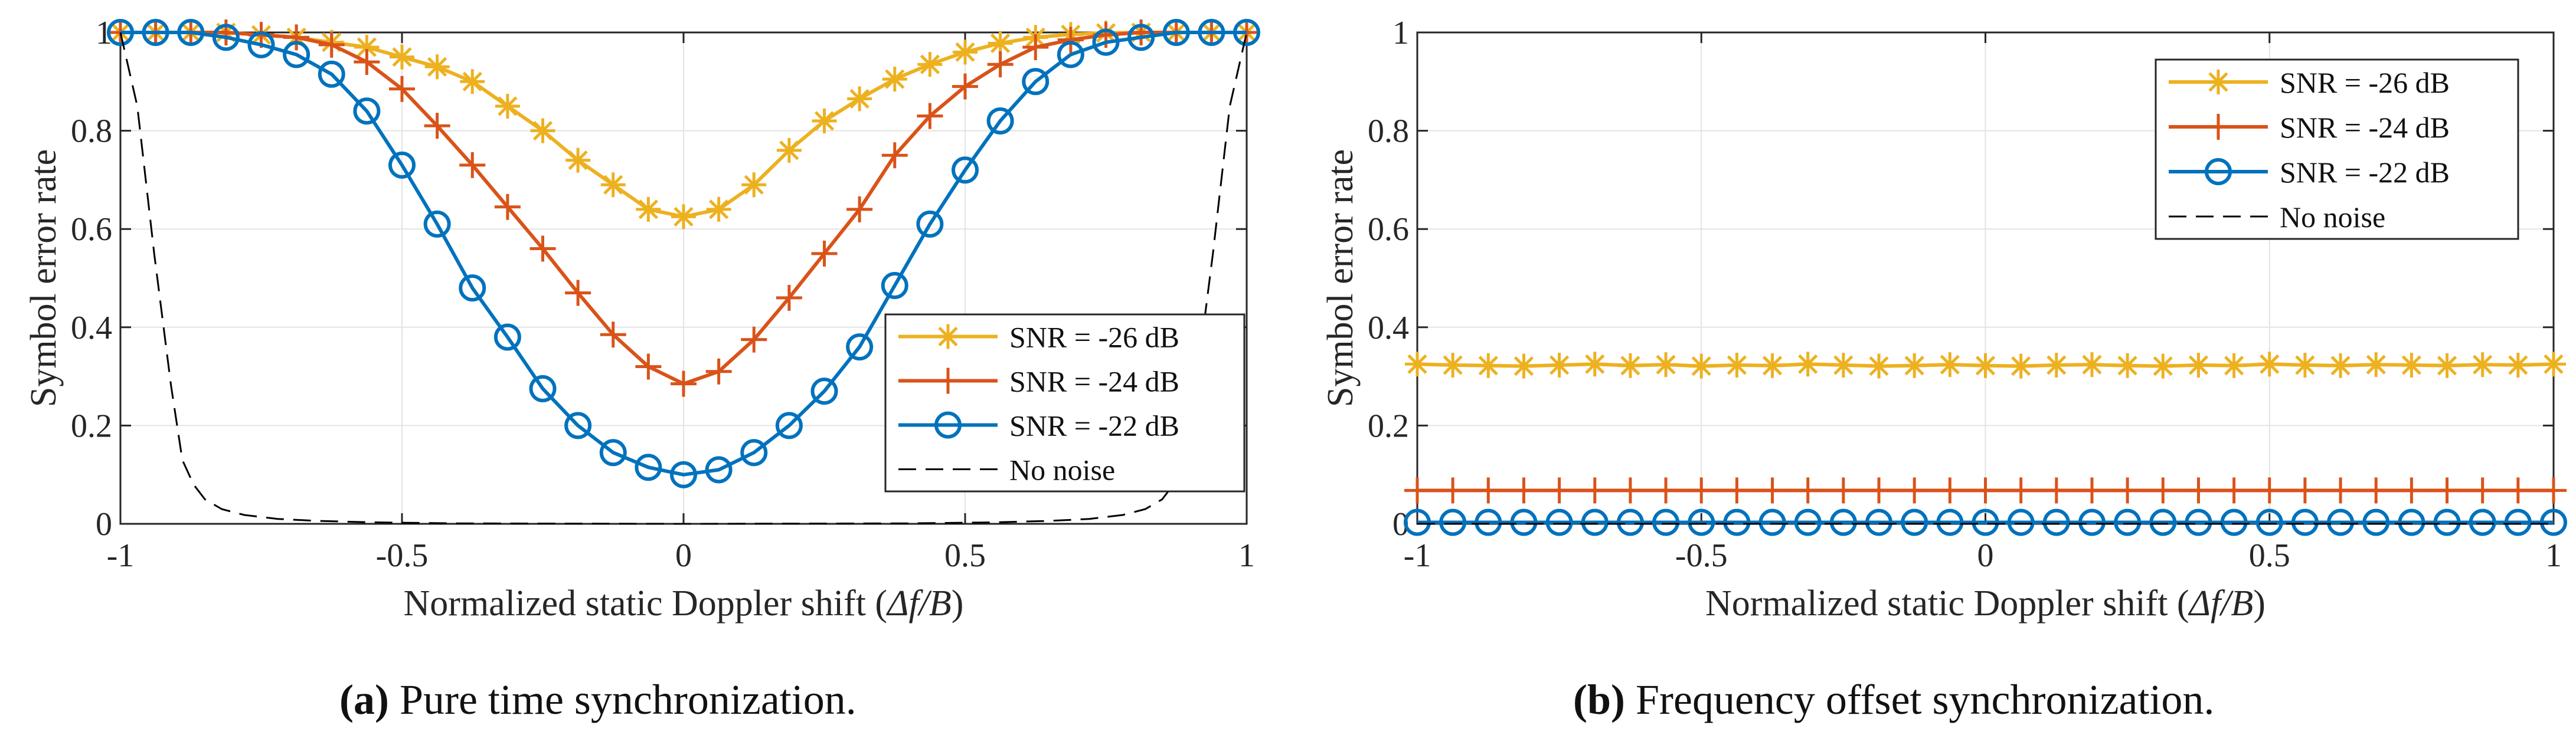  What do you see at coordinates (402, 555) in the screenshot?
I see `panel-a-xtick-label: -0.5` at bounding box center [402, 555].